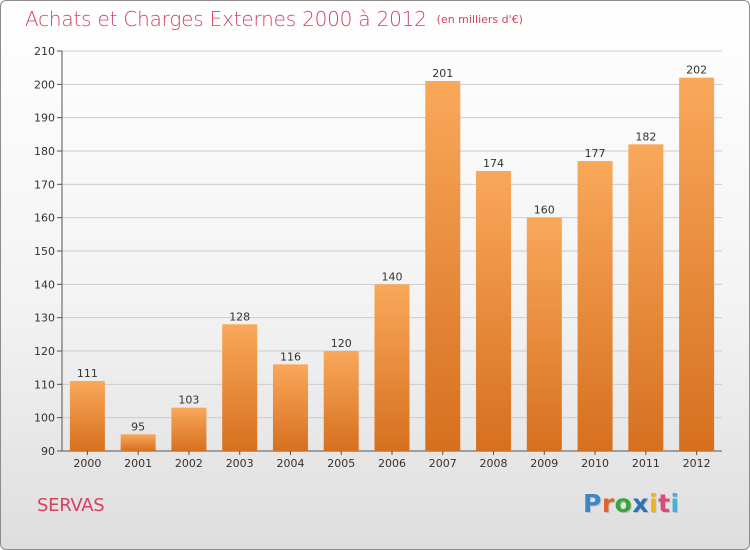 This screenshot has width=750, height=550. Describe the element at coordinates (240, 463) in the screenshot. I see `x-tick-label-2003: 2003` at that location.